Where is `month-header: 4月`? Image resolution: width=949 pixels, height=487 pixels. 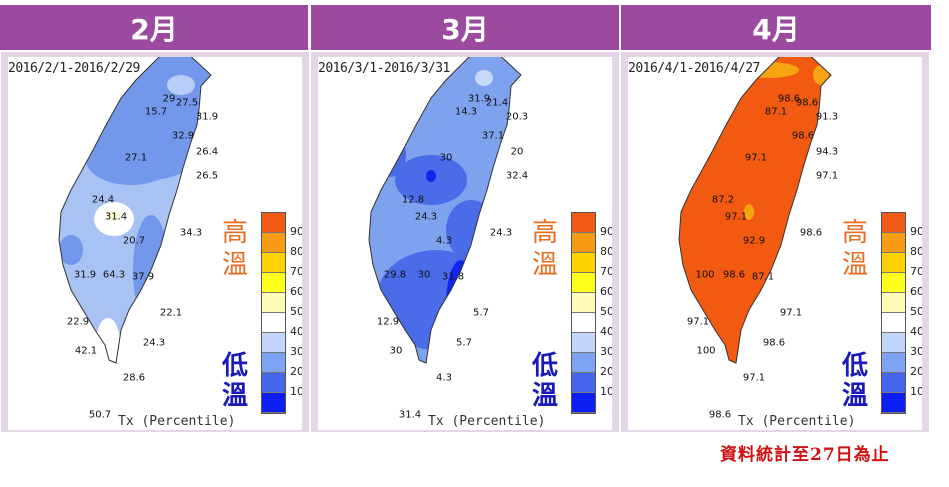
month-header: 4月 is located at coordinates (776, 27).